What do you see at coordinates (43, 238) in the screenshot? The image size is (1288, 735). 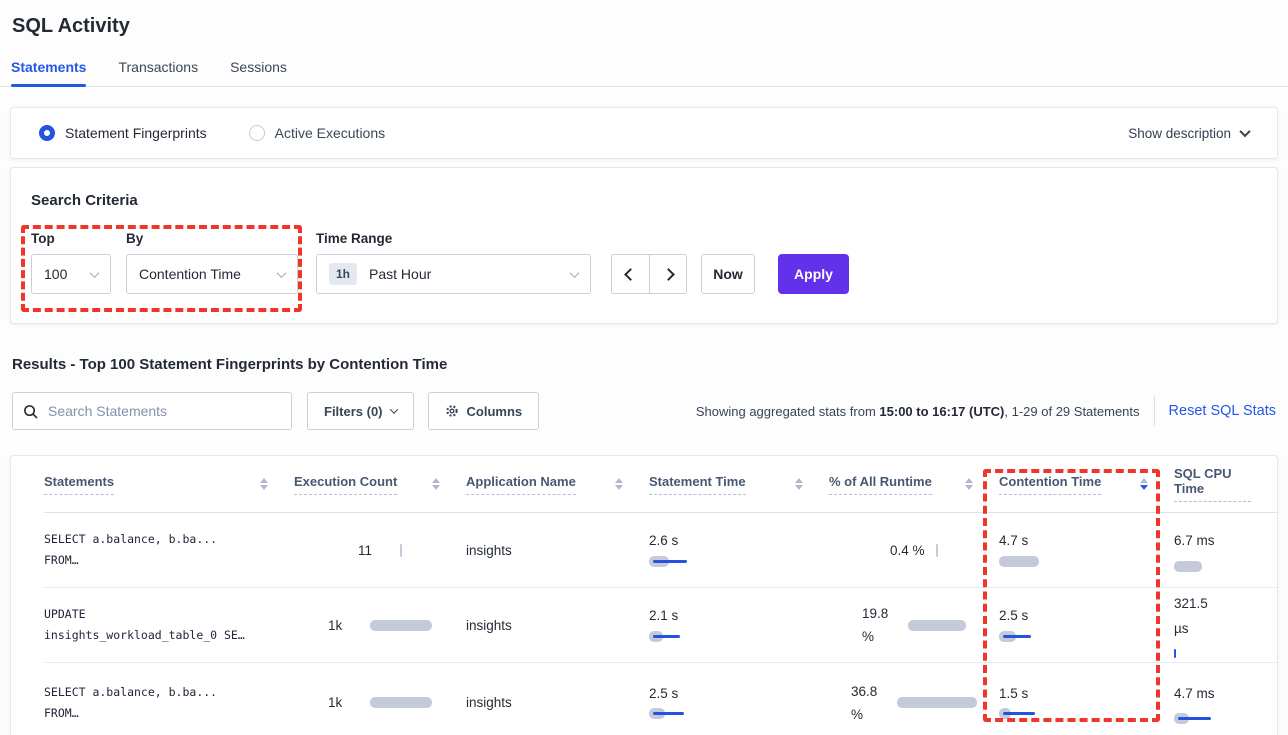 I see `top-label: Top` at bounding box center [43, 238].